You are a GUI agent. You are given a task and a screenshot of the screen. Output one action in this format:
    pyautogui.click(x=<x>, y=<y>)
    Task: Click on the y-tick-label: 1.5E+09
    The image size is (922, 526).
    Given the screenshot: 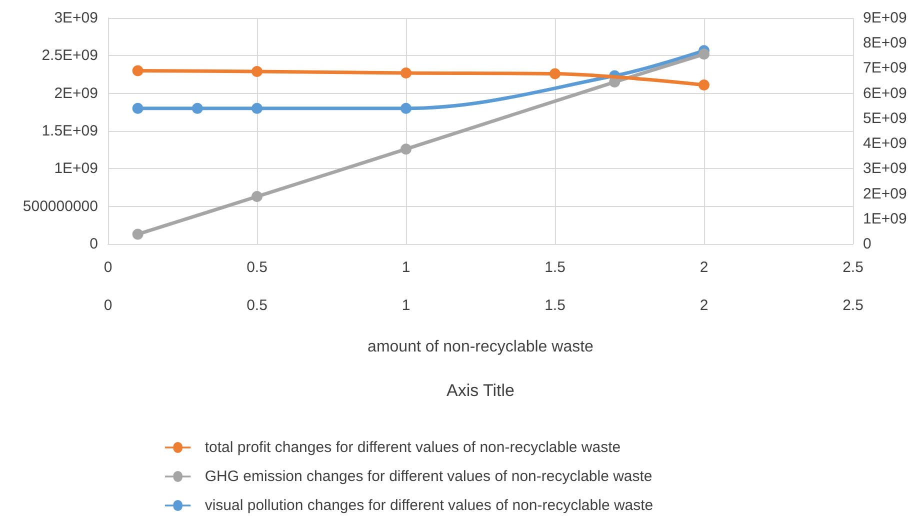 What is the action you would take?
    pyautogui.click(x=70, y=131)
    